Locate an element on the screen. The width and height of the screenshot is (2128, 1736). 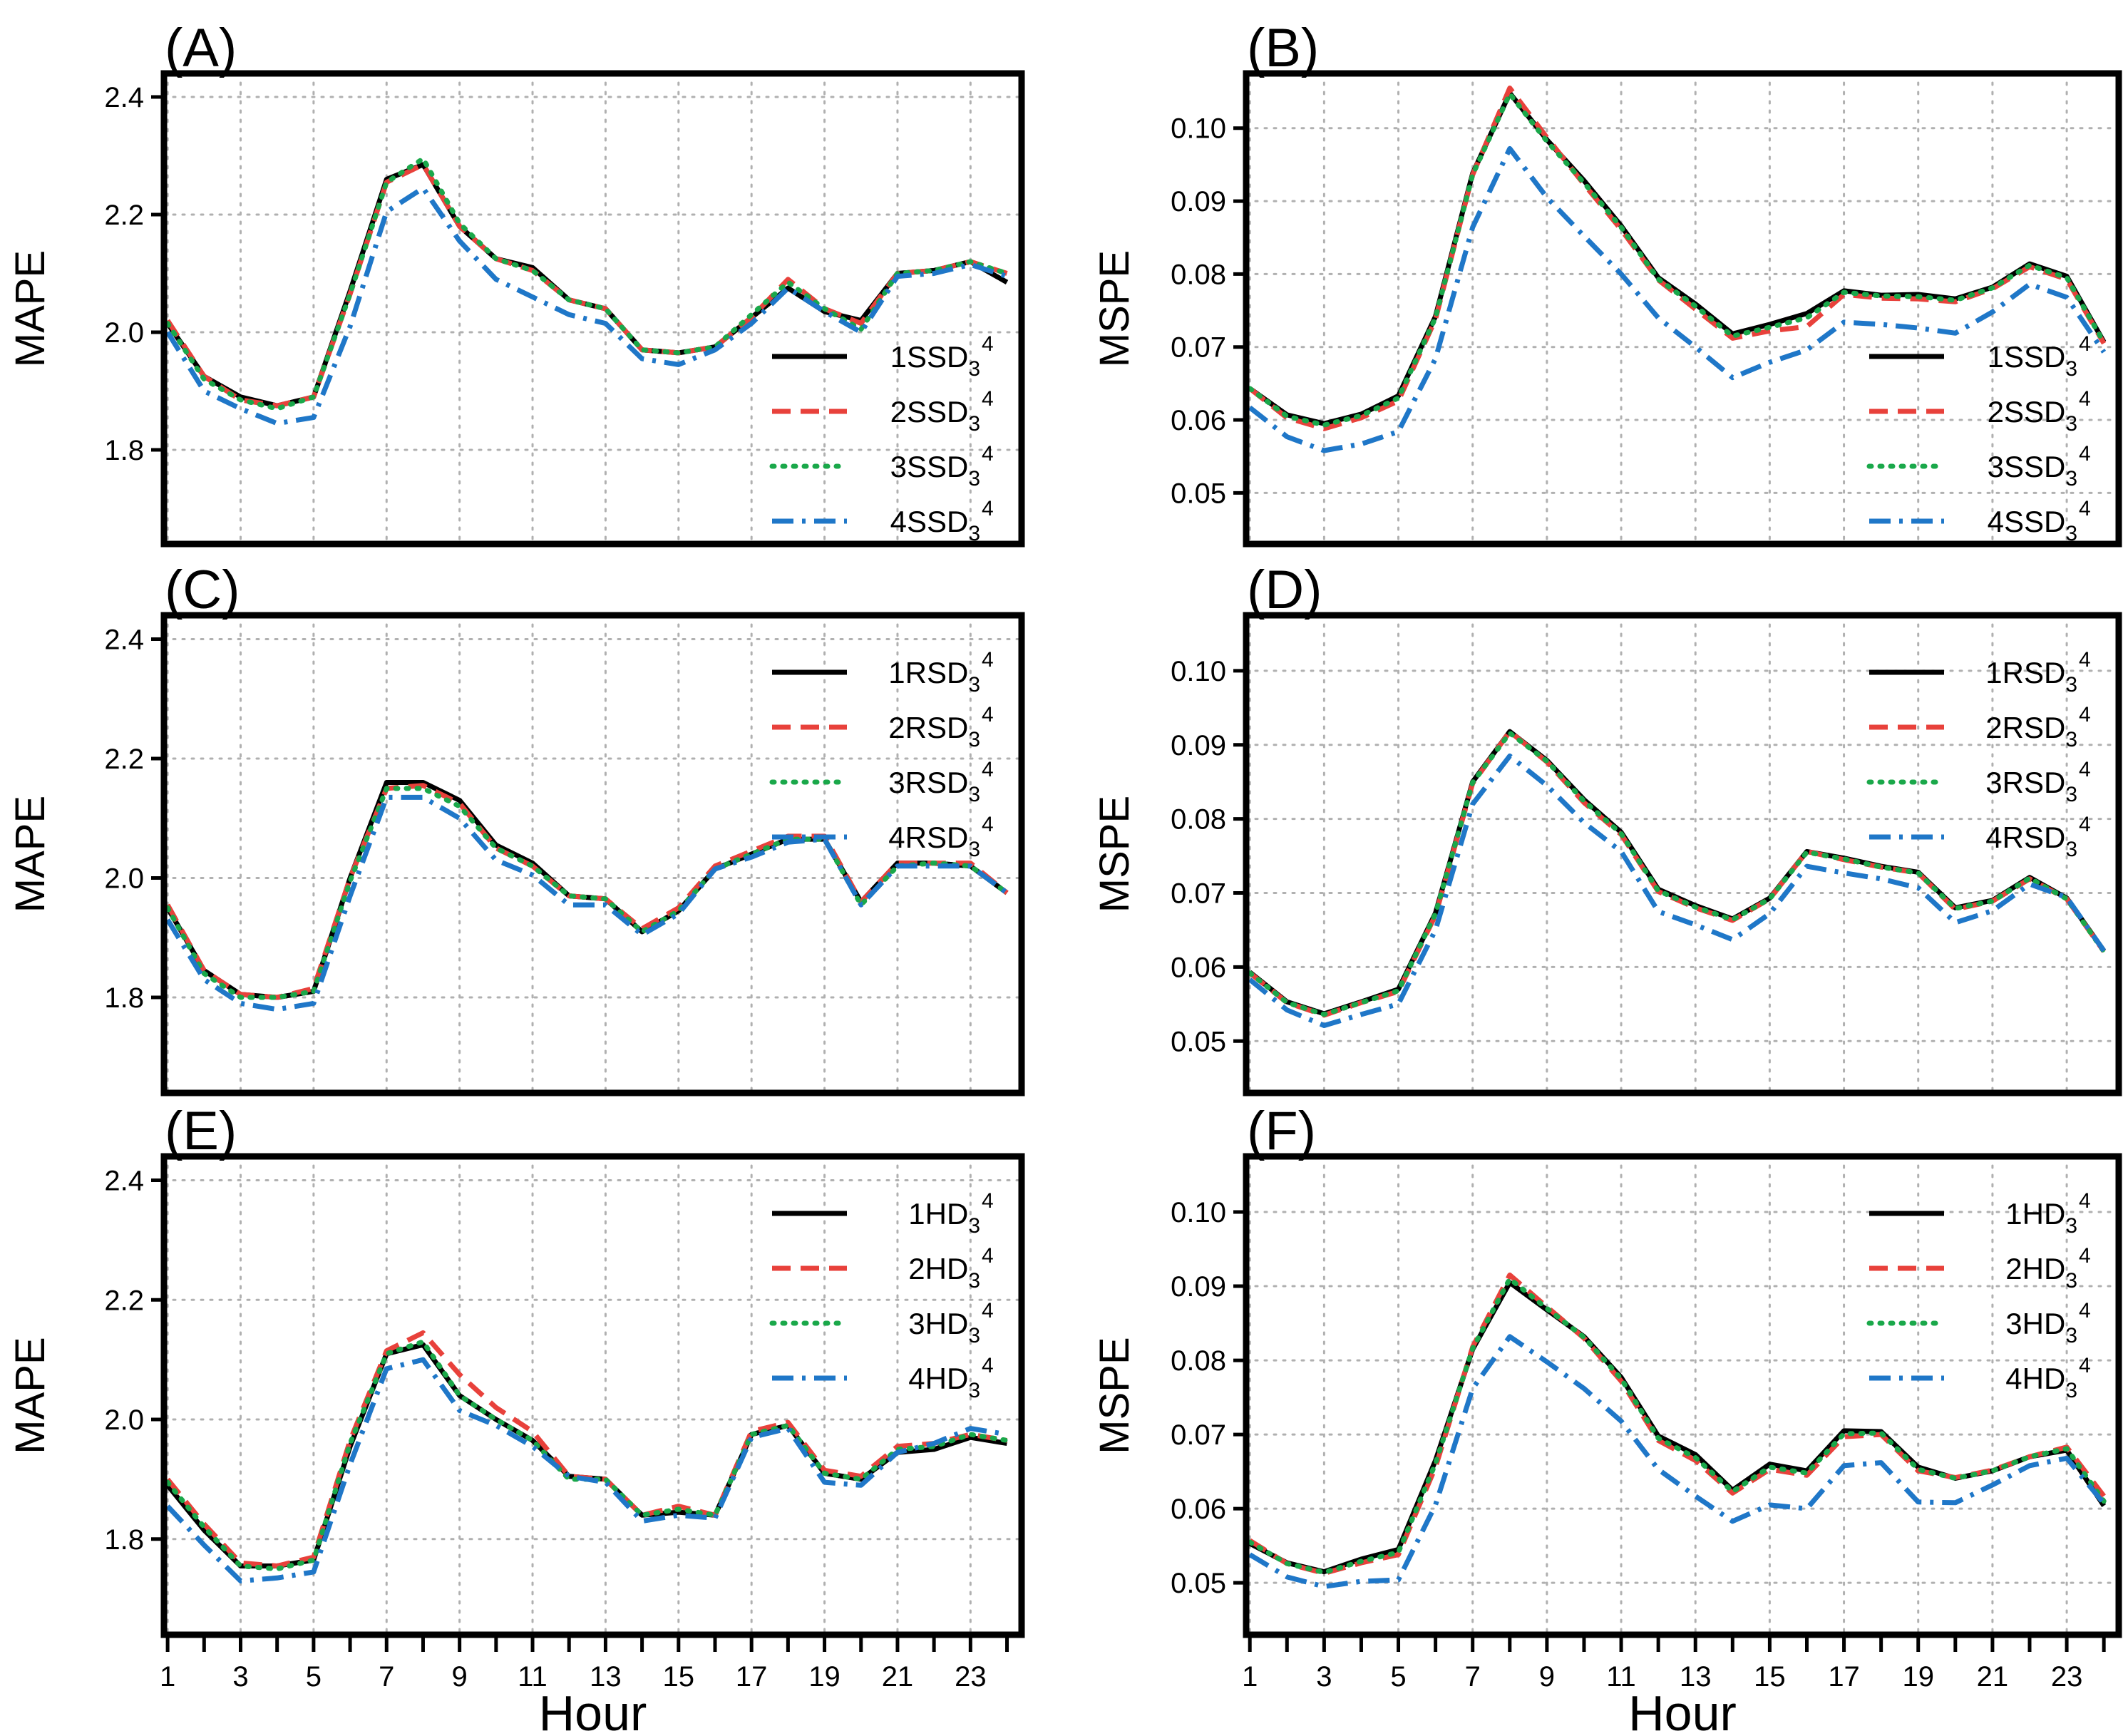
y-tick-label: 0.07 is located at coordinates (1198, 894).